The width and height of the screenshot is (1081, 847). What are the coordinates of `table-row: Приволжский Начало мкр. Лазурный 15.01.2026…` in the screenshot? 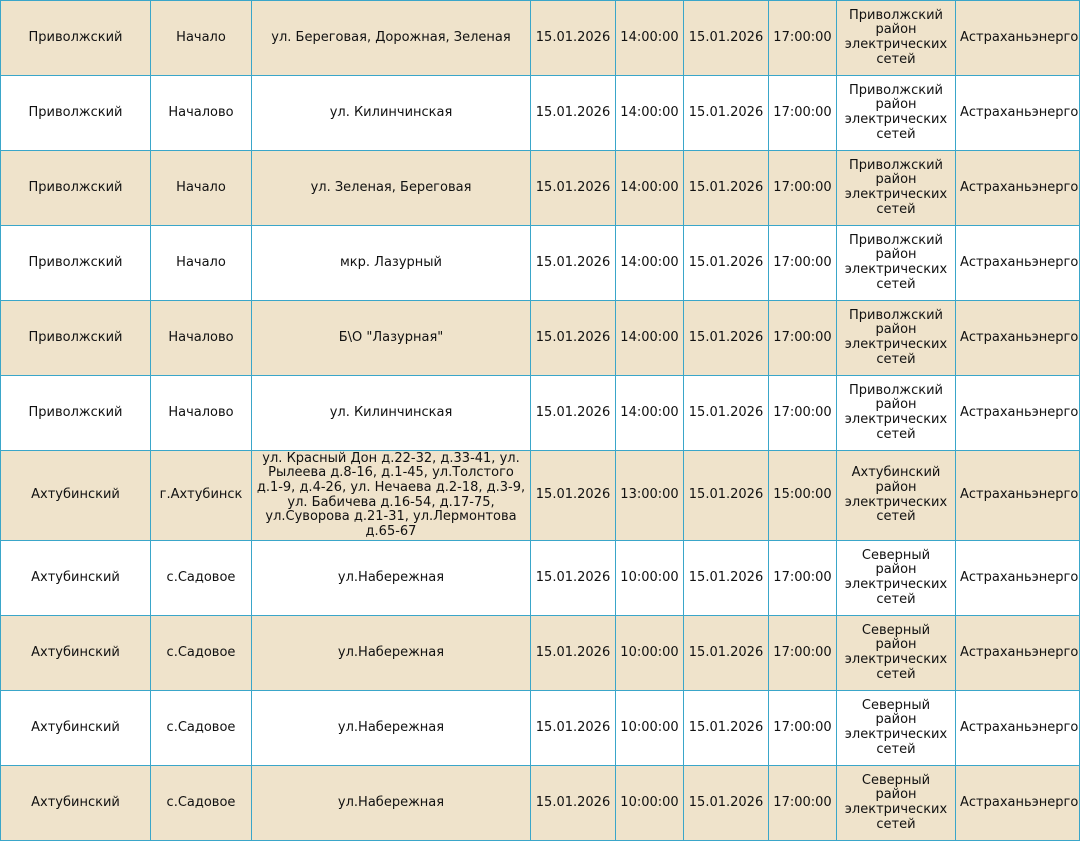 It's located at (540, 263).